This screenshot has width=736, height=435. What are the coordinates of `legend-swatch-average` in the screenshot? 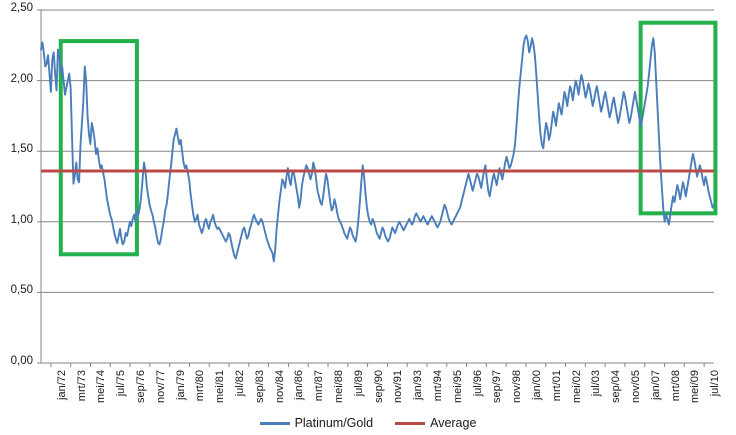 It's located at (410, 423).